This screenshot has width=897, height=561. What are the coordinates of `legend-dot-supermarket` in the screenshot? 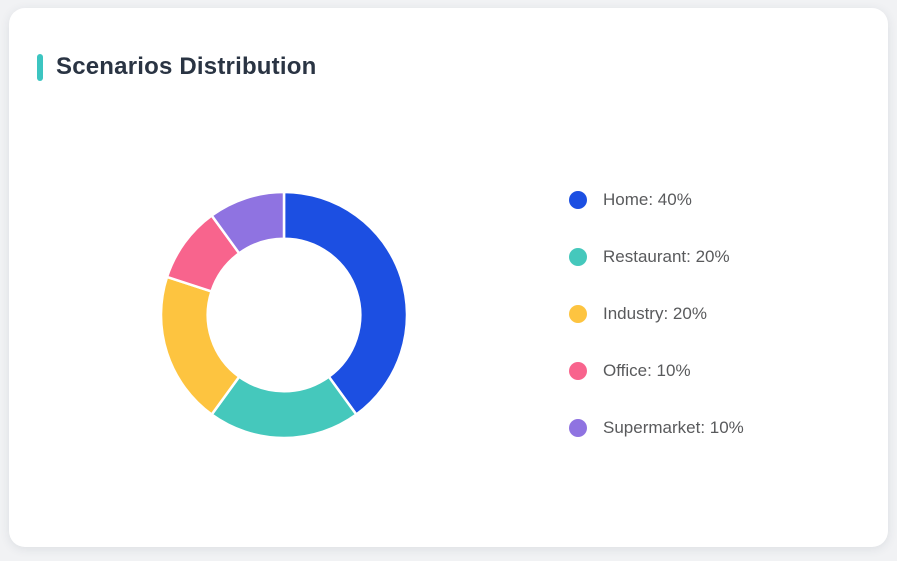 It's located at (578, 428).